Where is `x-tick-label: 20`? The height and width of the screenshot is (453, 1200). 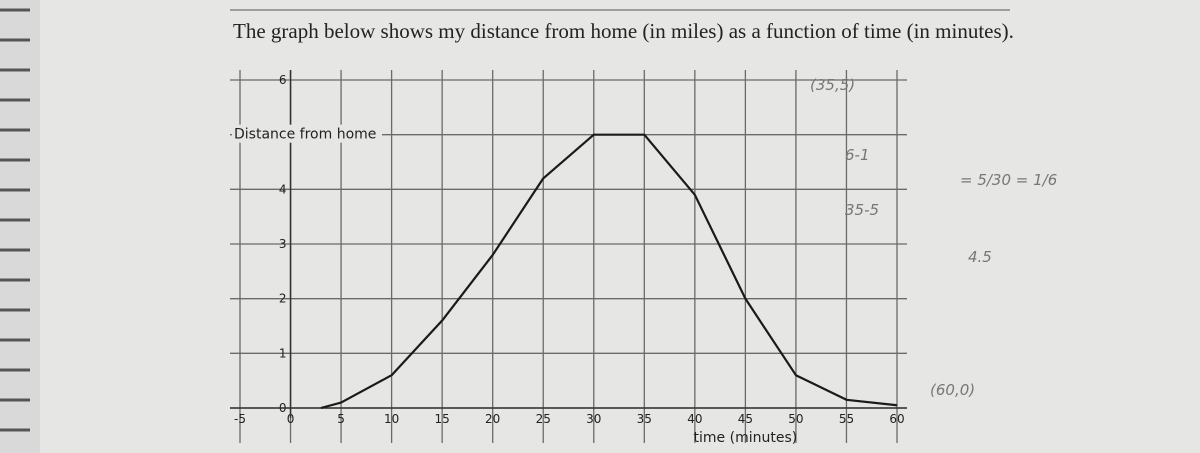
x-tick-label: 20 is located at coordinates (492, 419).